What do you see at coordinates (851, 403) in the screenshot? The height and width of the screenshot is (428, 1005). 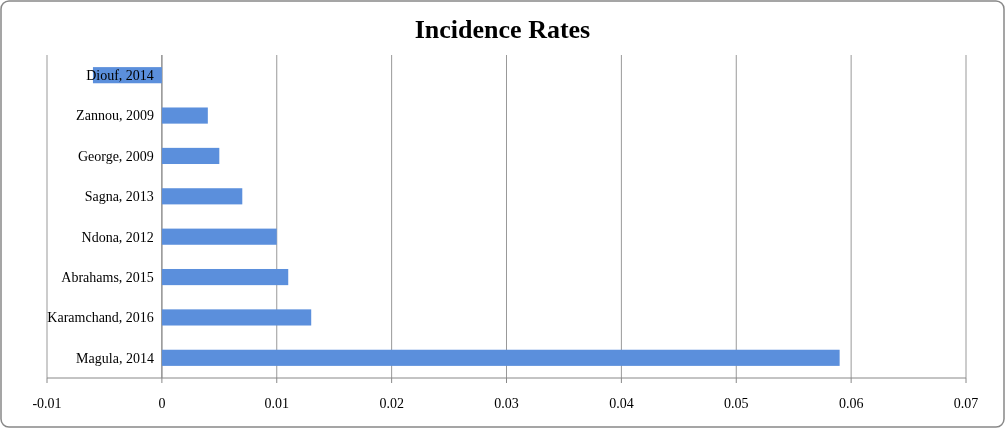 I see `x-tick-label: 0.06` at bounding box center [851, 403].